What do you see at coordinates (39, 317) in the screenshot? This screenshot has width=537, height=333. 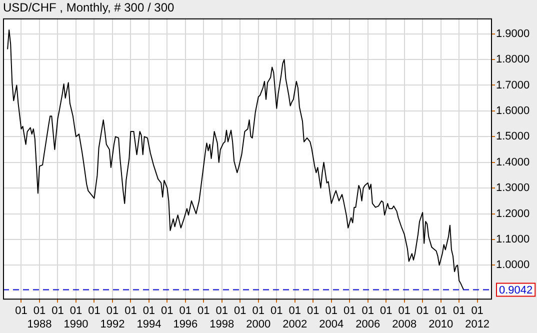 I see `x-tick-label: 01 1988` at bounding box center [39, 317].